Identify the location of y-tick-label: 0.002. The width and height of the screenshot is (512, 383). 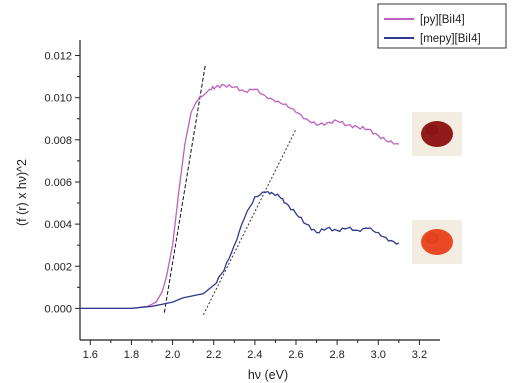
(58, 267).